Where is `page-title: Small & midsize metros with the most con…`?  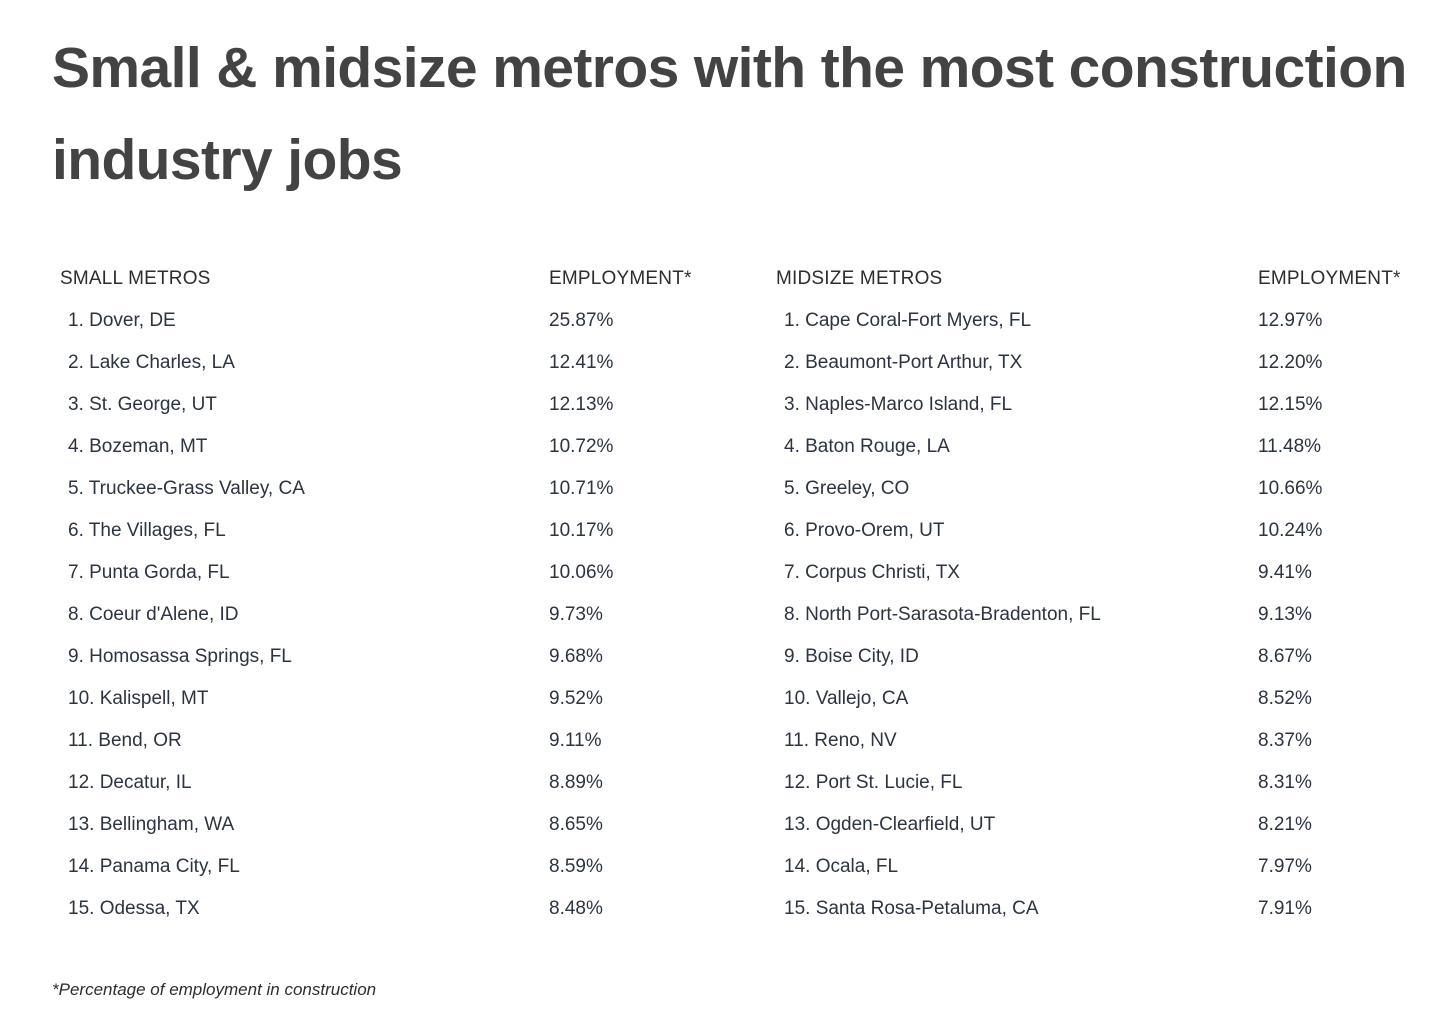
page-title: Small & midsize metros with the most con… is located at coordinates (729, 114).